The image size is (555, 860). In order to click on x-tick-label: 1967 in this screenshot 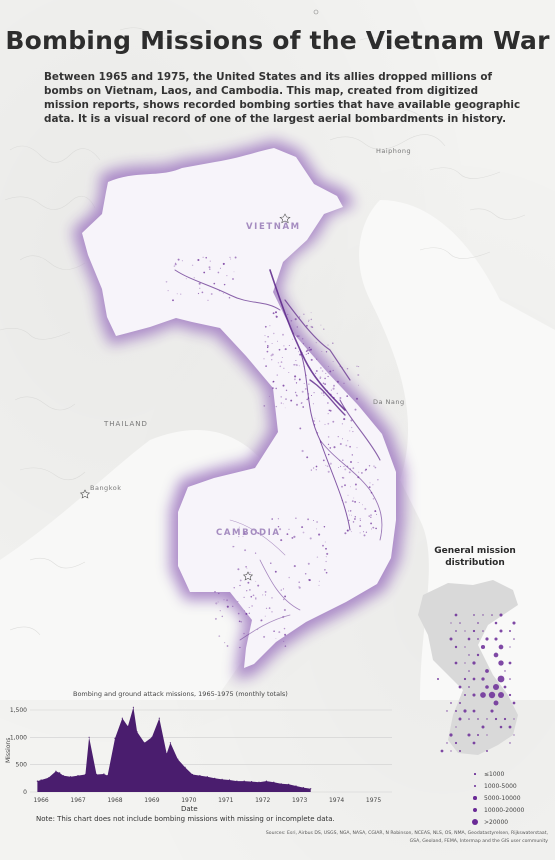, I will do `click(77, 800)`.